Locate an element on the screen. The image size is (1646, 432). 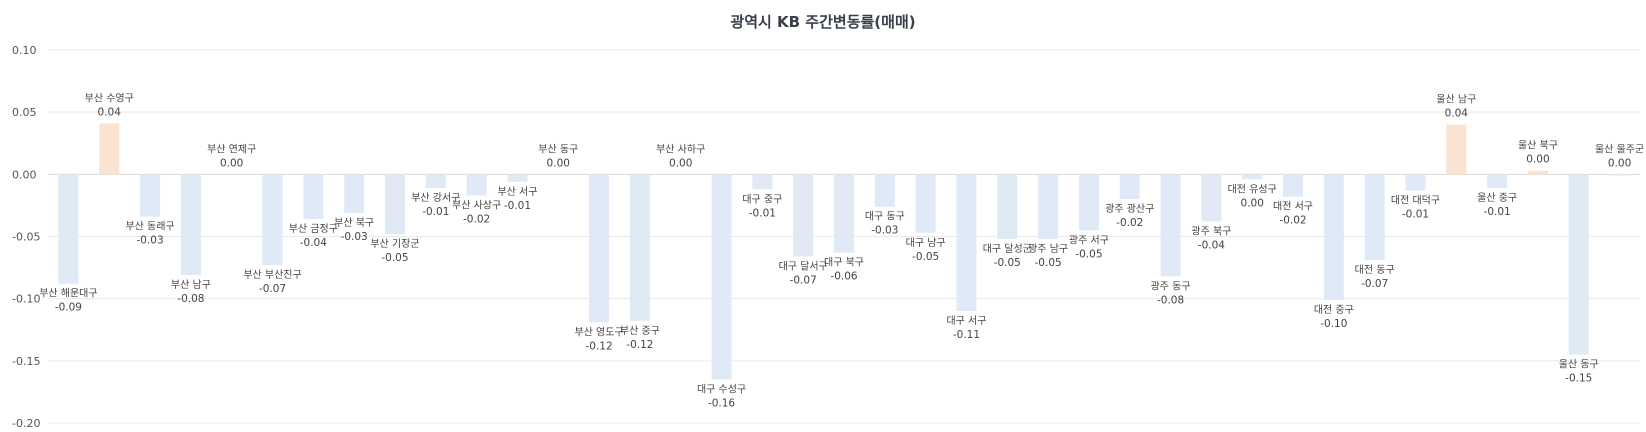
y-tick-label: -0.15 is located at coordinates (26, 361).